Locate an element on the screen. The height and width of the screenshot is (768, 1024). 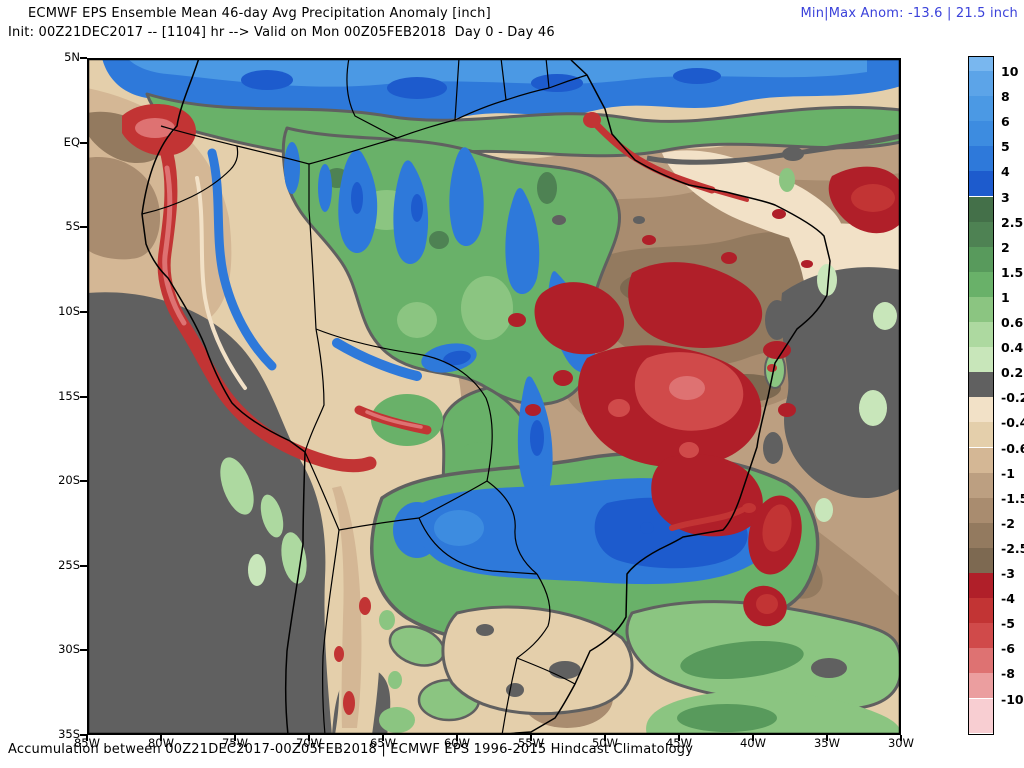
colorbar-tick-label: -6 is located at coordinates (1008, 649).